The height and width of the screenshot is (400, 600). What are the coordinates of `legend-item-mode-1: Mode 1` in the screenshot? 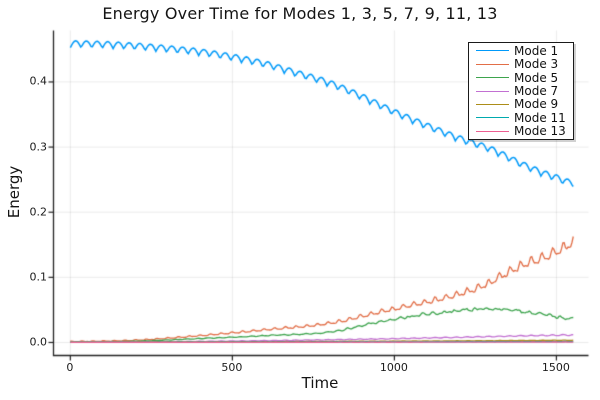 It's located at (521, 50).